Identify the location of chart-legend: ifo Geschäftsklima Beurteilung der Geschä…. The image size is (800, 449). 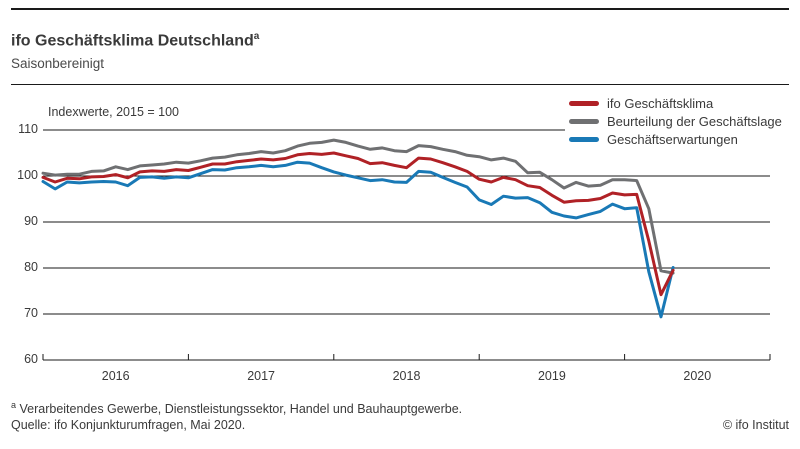
(675, 121).